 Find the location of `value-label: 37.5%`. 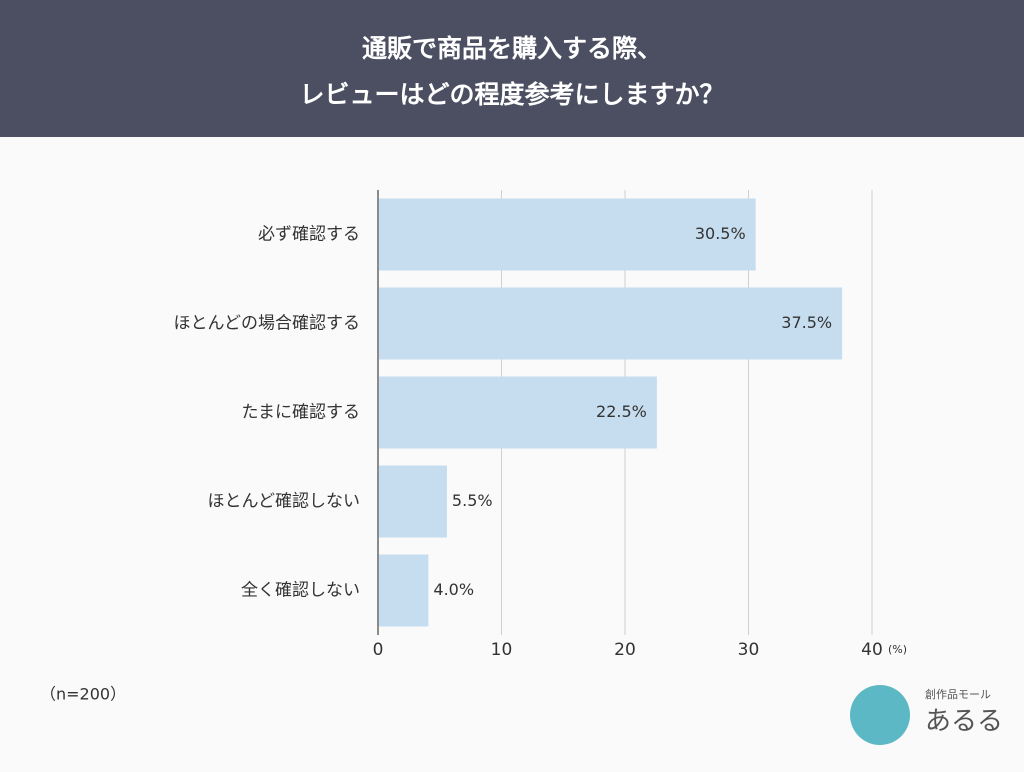

value-label: 37.5% is located at coordinates (806, 322).